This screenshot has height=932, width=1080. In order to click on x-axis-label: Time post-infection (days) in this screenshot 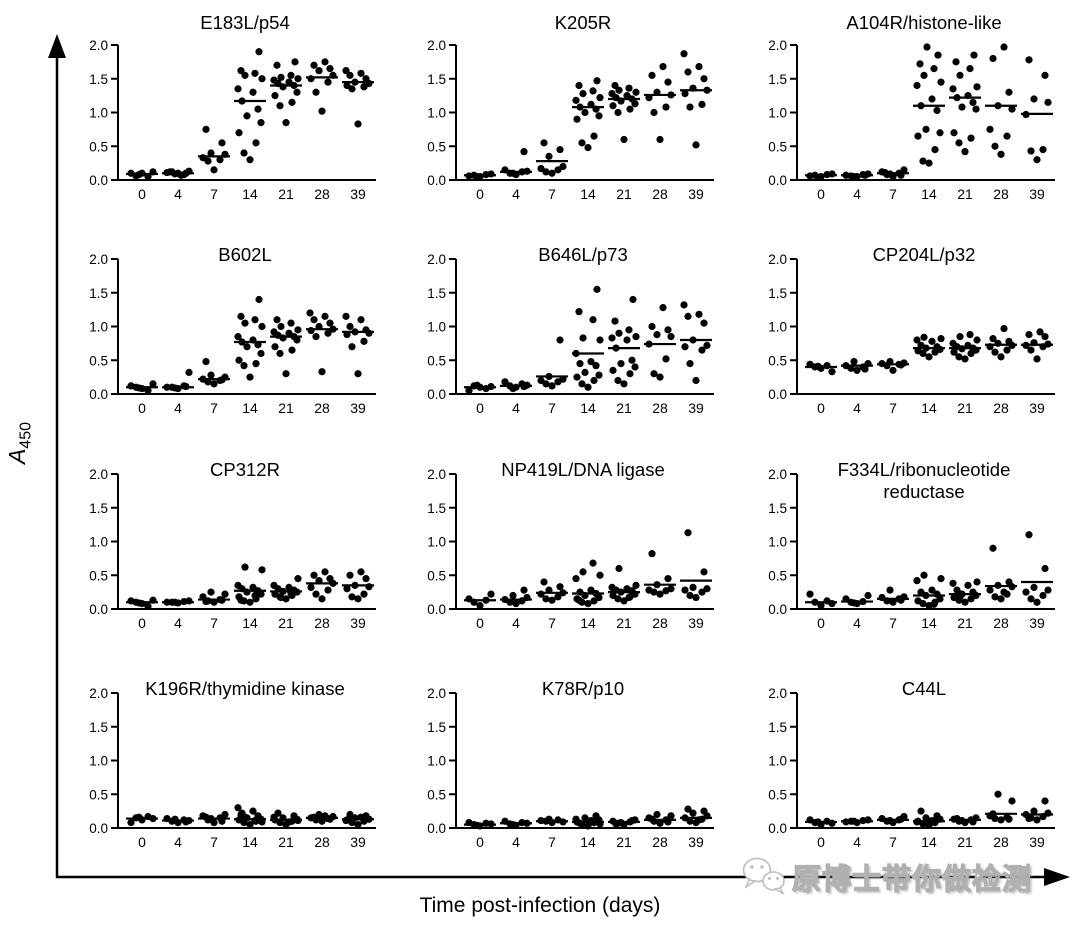, I will do `click(540, 905)`.